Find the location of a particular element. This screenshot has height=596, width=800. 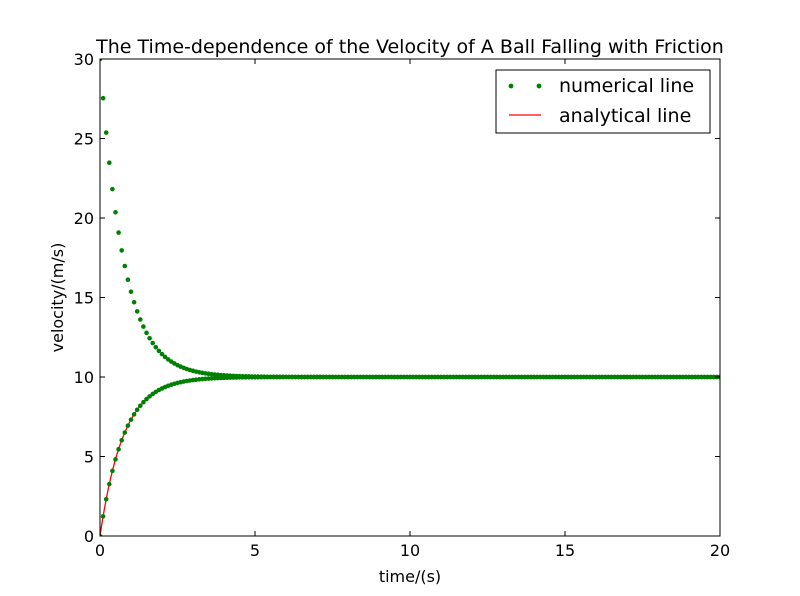

y-tick-label: 25 is located at coordinates (84, 139).